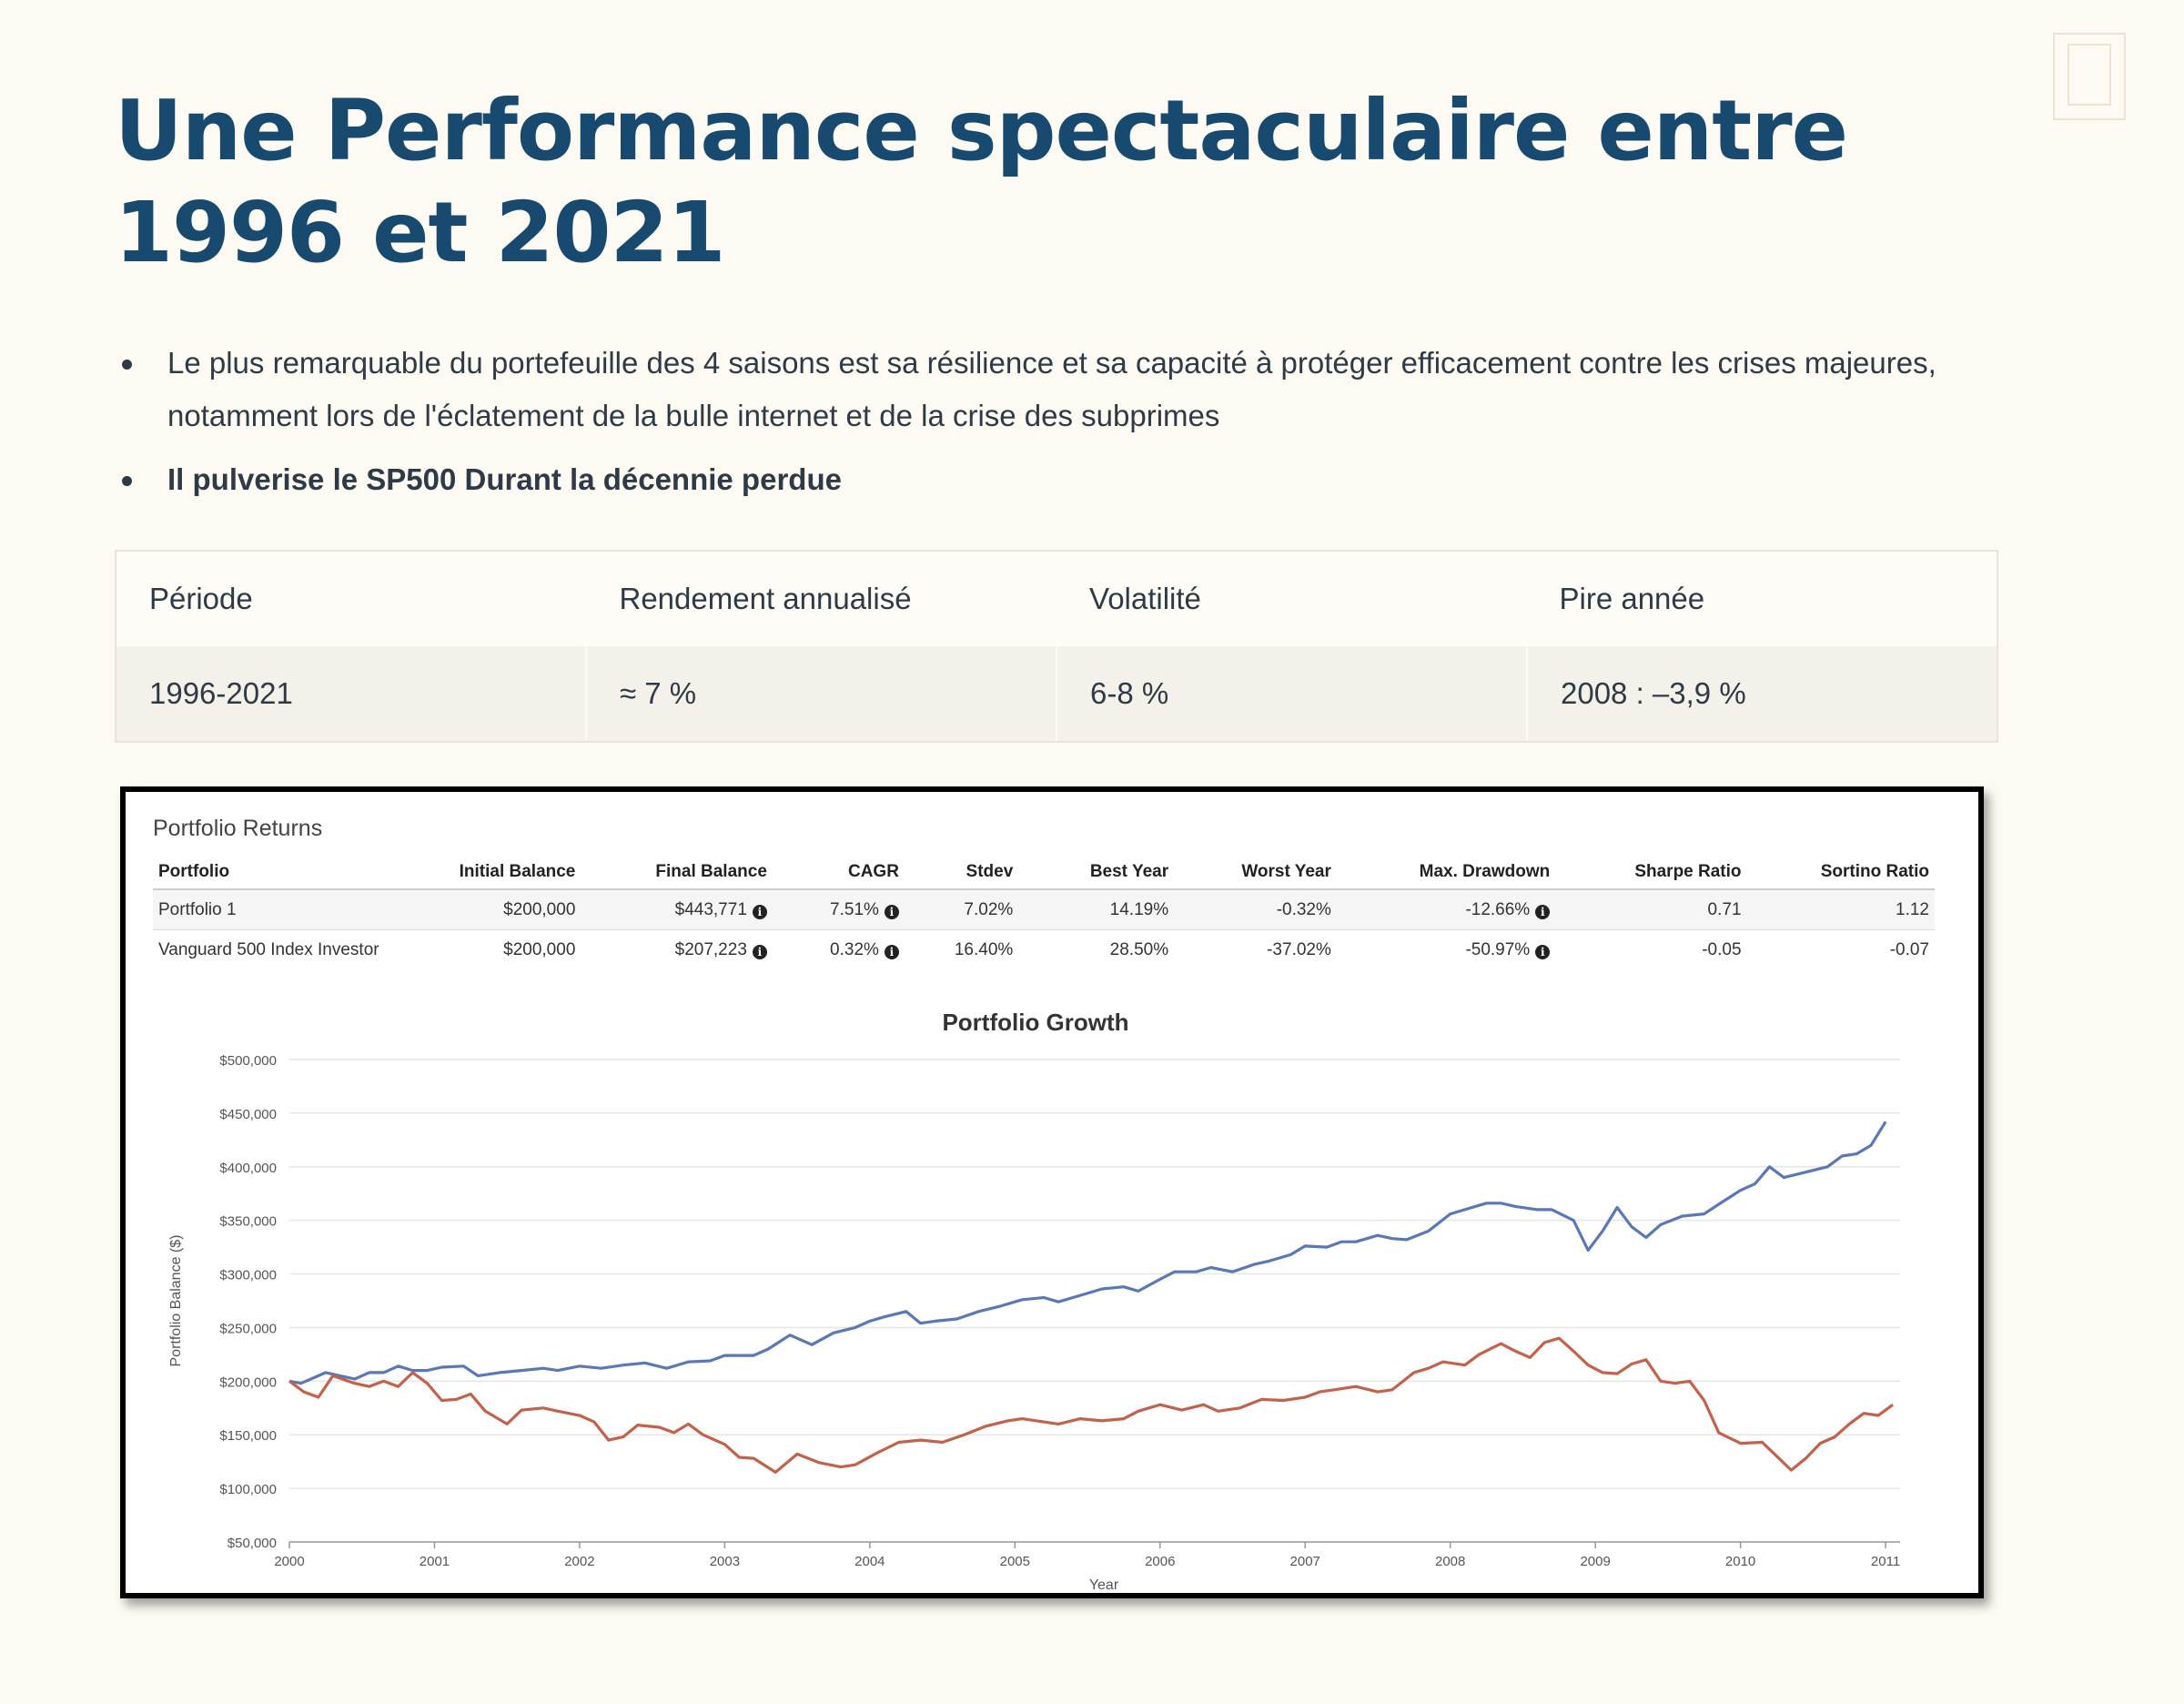  What do you see at coordinates (1097, 910) in the screenshot?
I see `returns-cell: 14.19%` at bounding box center [1097, 910].